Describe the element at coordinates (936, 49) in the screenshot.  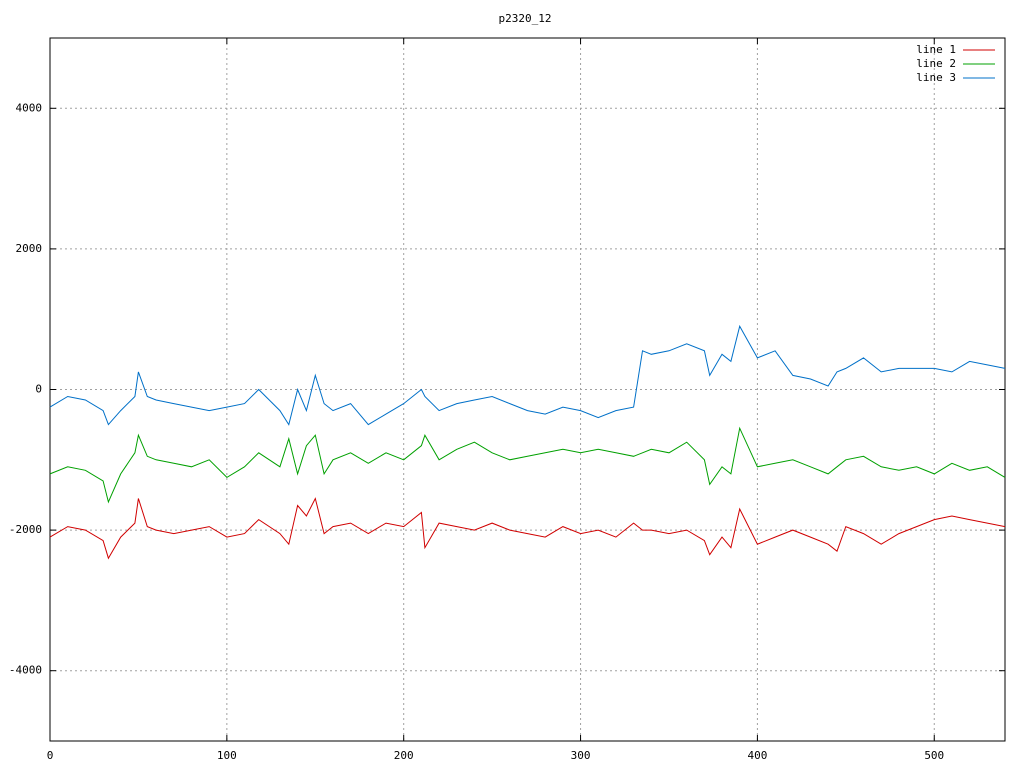
I see `legend-label: line 1` at that location.